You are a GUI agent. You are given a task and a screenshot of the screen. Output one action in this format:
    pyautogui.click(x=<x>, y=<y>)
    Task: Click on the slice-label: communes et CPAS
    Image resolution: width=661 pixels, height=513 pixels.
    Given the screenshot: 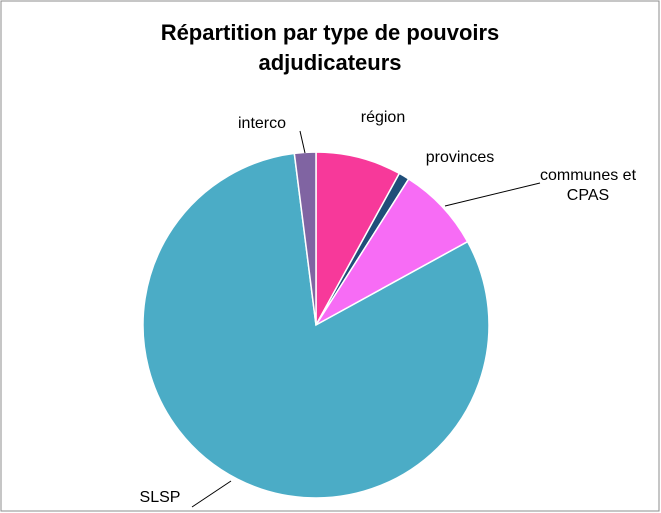 What is the action you would take?
    pyautogui.click(x=588, y=185)
    